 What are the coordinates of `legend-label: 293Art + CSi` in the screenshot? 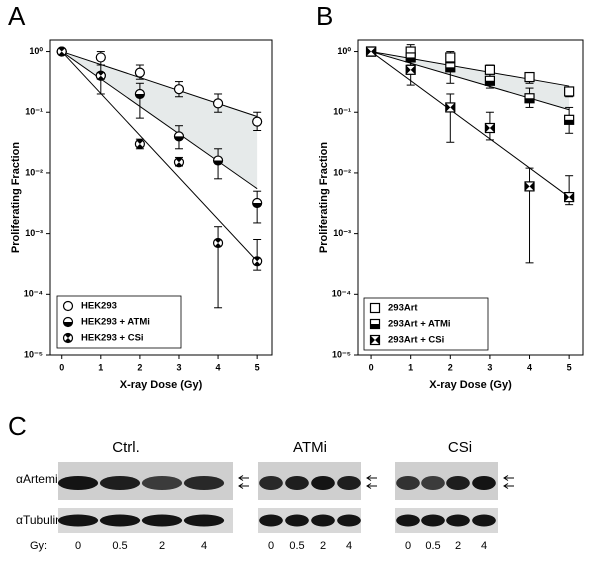 It's located at (416, 340).